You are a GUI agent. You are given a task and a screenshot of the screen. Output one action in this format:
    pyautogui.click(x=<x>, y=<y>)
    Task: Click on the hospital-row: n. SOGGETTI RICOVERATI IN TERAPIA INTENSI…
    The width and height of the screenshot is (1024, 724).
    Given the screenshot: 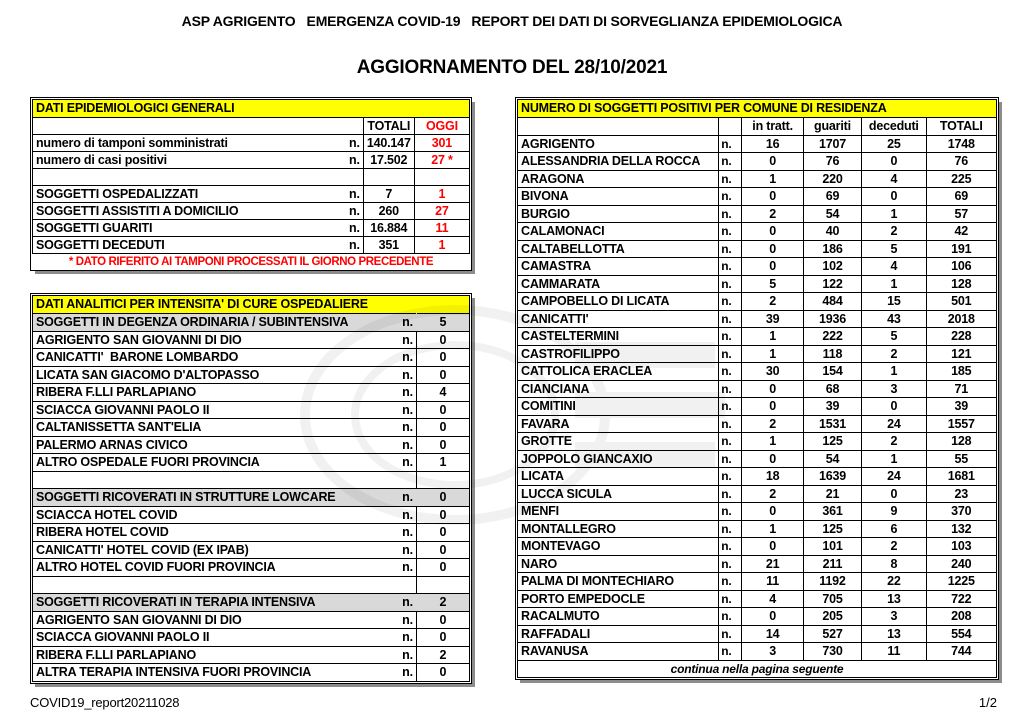 What is the action you would take?
    pyautogui.click(x=251, y=602)
    